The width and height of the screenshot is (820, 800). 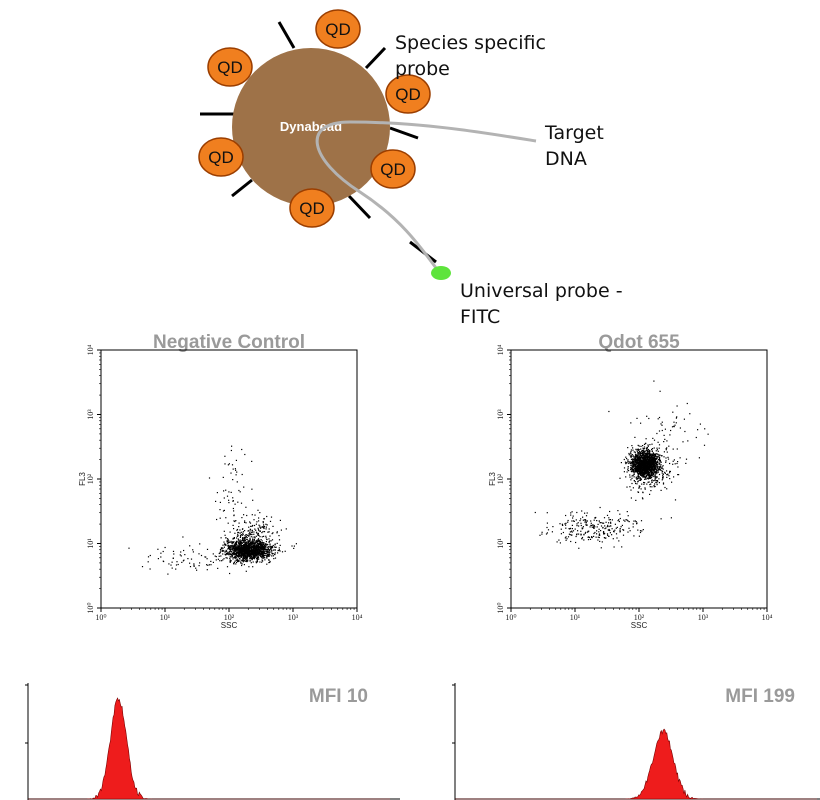 What do you see at coordinates (393, 169) in the screenshot?
I see `quantum-dot-label: QD` at bounding box center [393, 169].